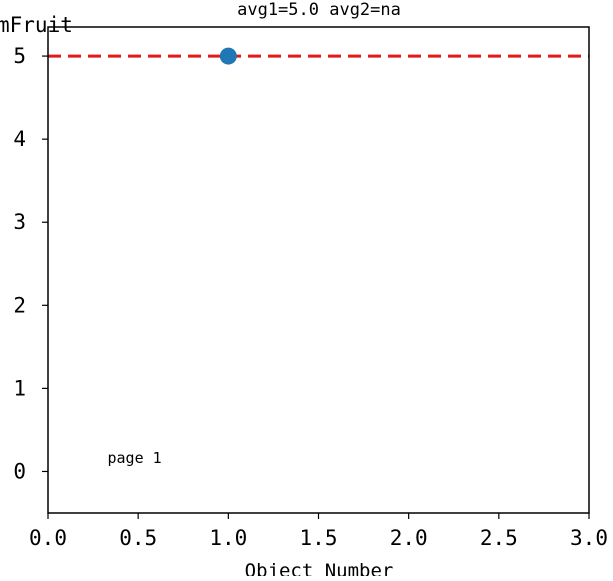 The width and height of the screenshot is (613, 581). I want to click on x-tick-label: 0.5, so click(138, 538).